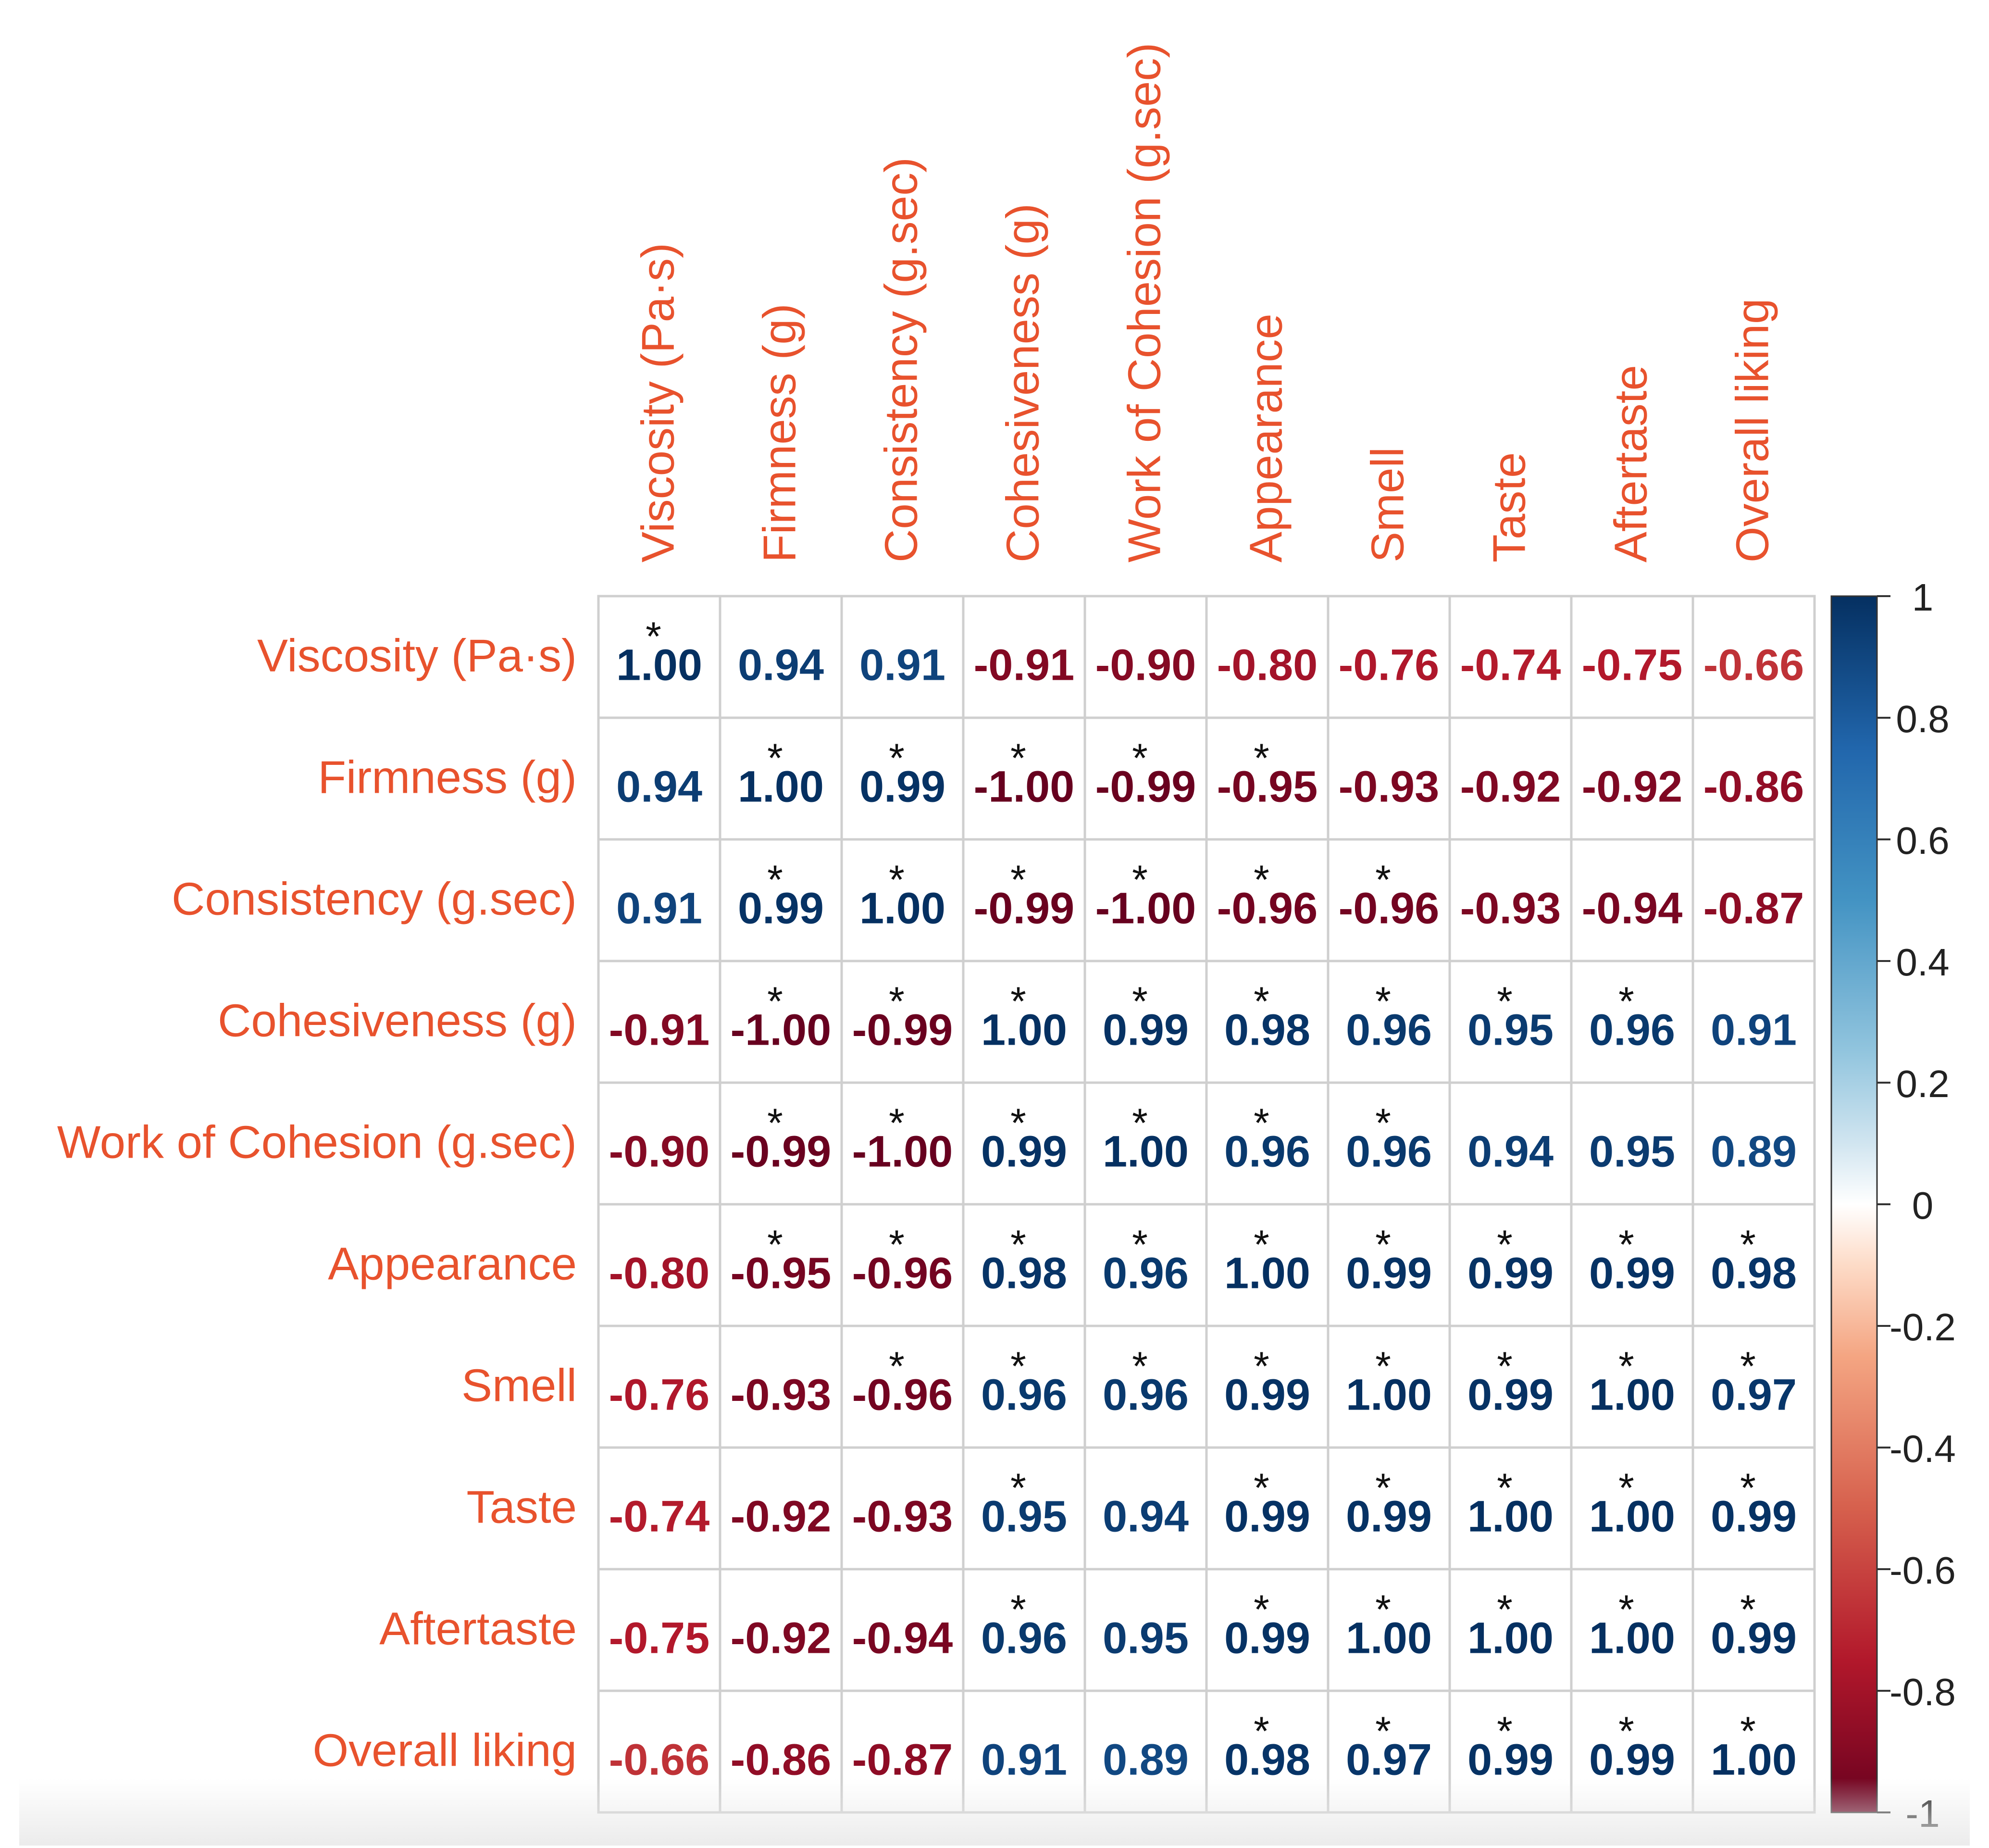  I want to click on column-label: Taste, so click(1509, 507).